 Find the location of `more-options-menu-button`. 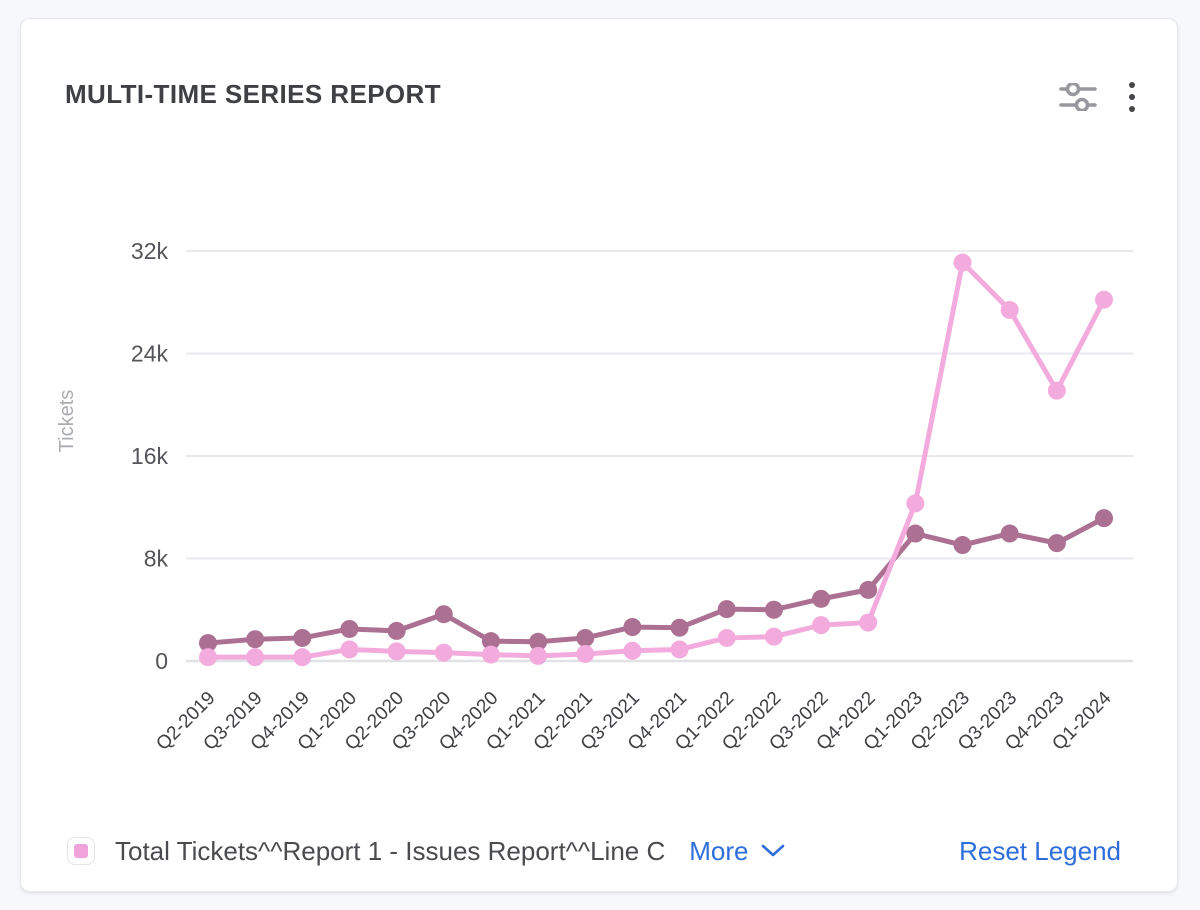

more-options-menu-button is located at coordinates (1132, 97).